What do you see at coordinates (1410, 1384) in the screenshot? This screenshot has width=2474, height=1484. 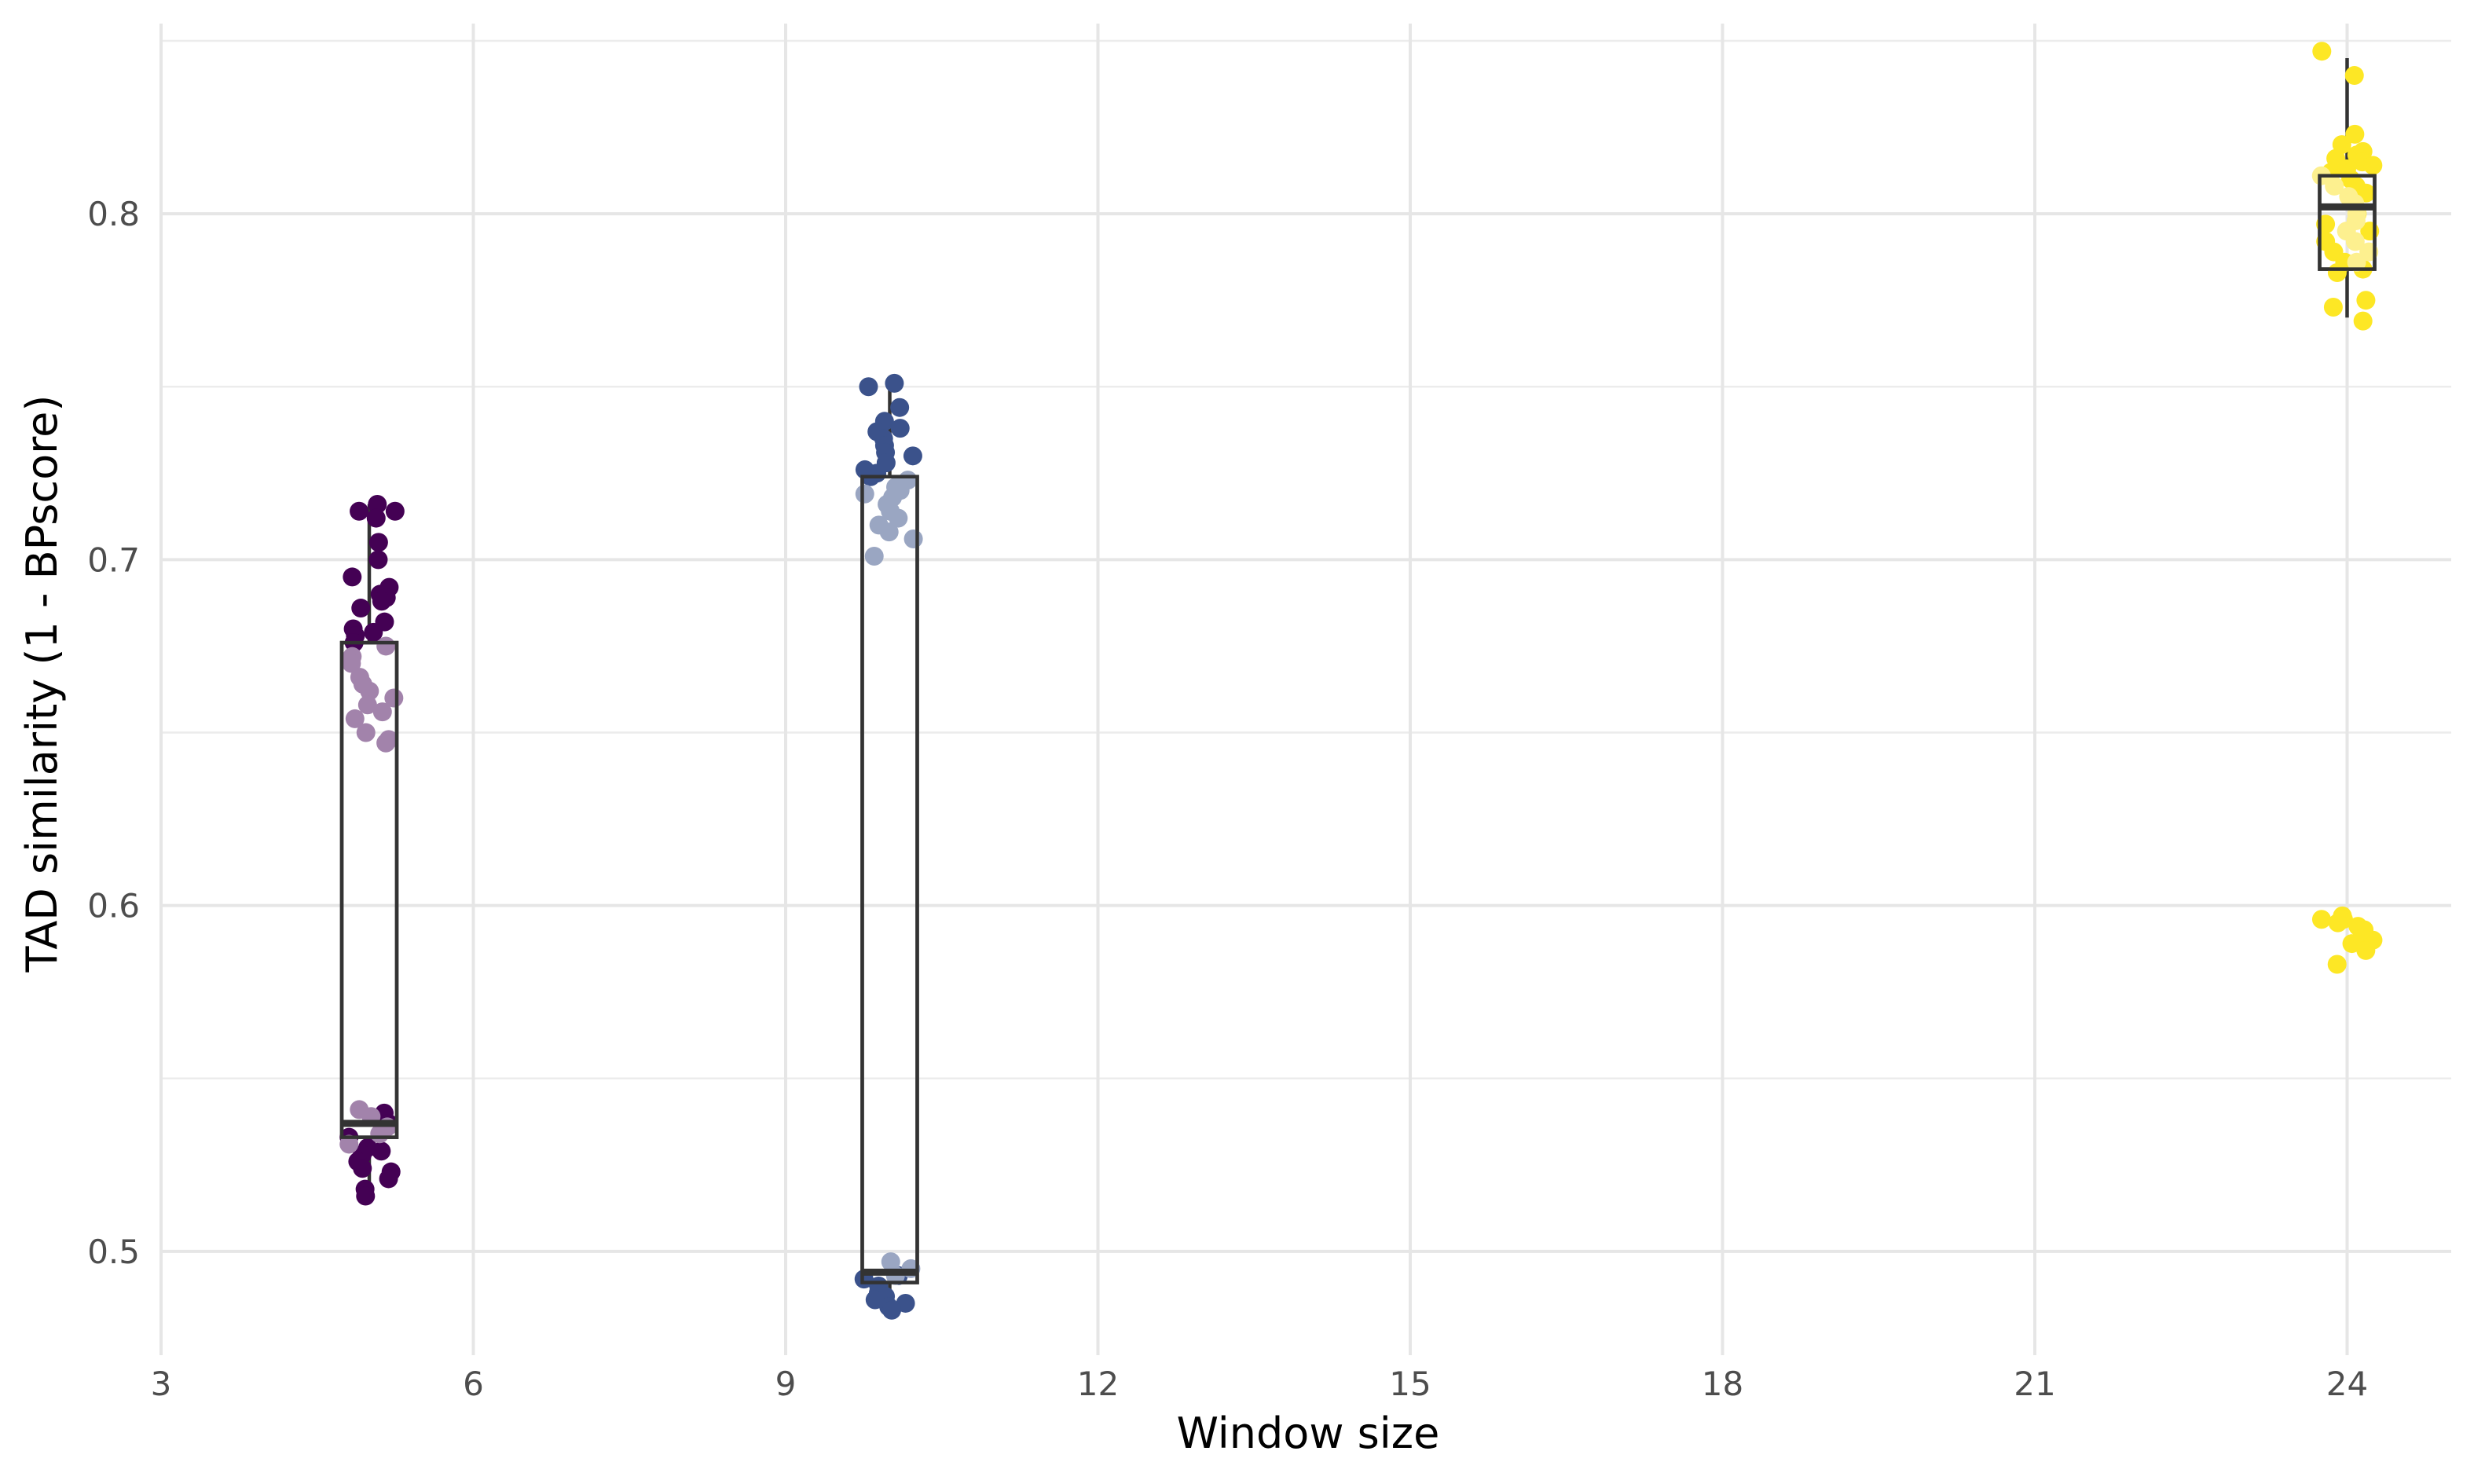 I see `x-tick-label: 15` at bounding box center [1410, 1384].